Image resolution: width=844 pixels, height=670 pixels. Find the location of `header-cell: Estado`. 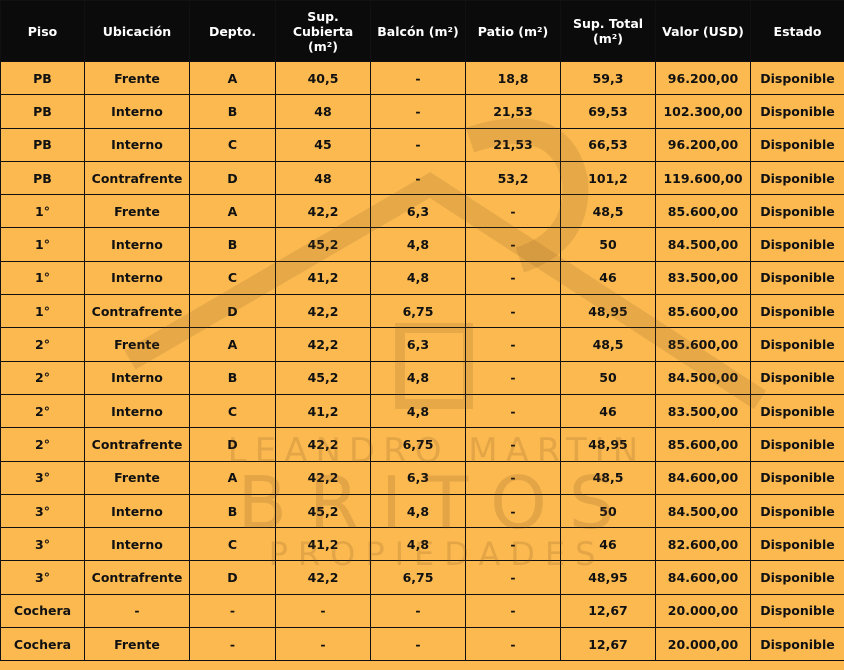

header-cell: Estado is located at coordinates (797, 31).